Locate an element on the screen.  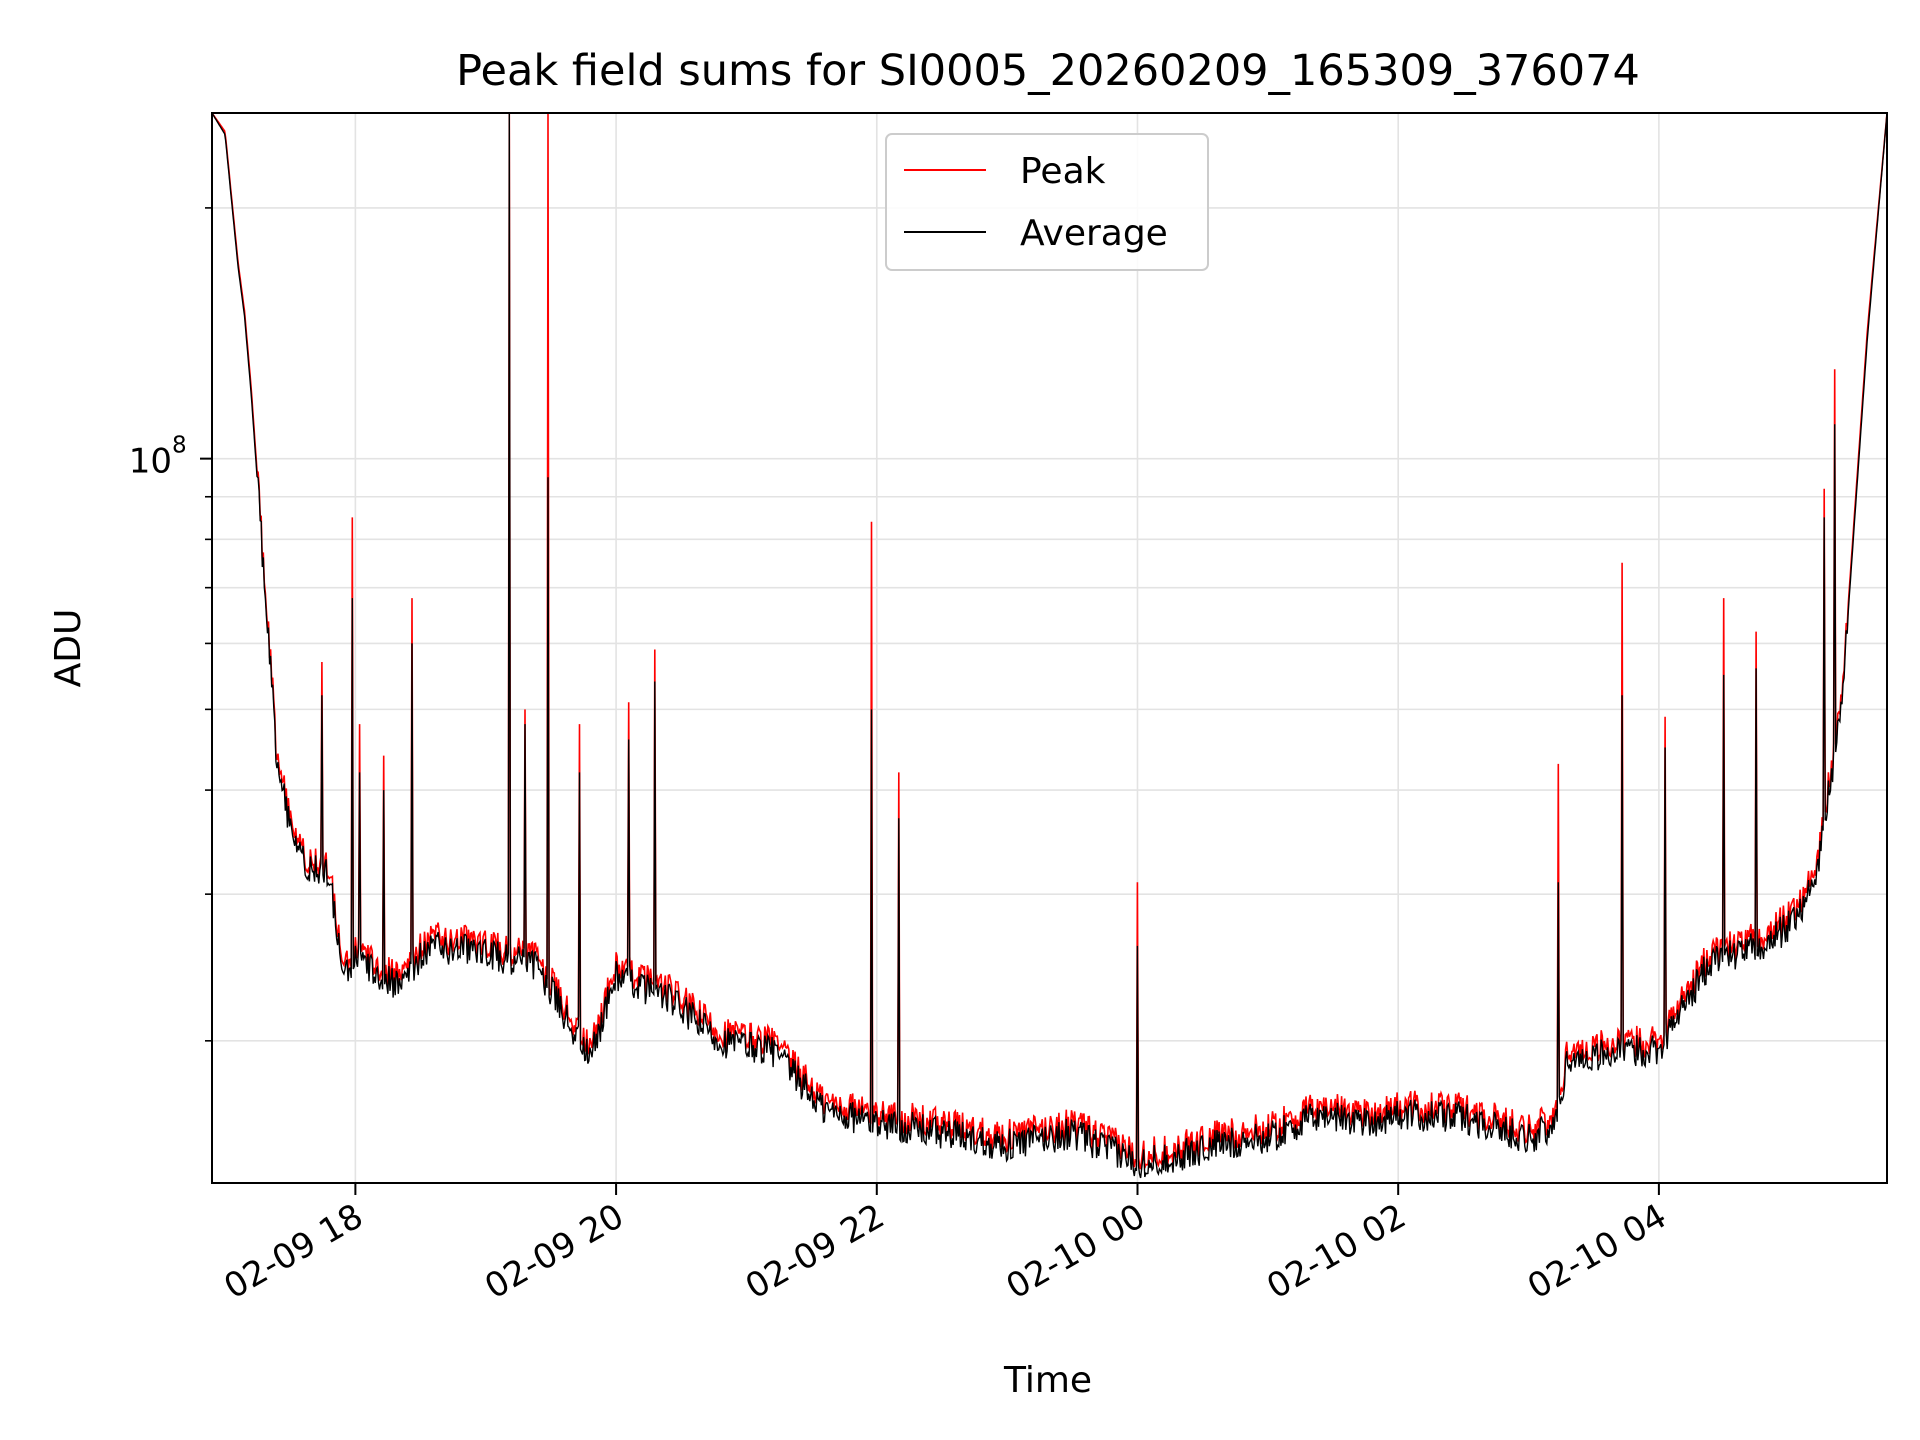
legend-label-average: Average is located at coordinates (1094, 233).